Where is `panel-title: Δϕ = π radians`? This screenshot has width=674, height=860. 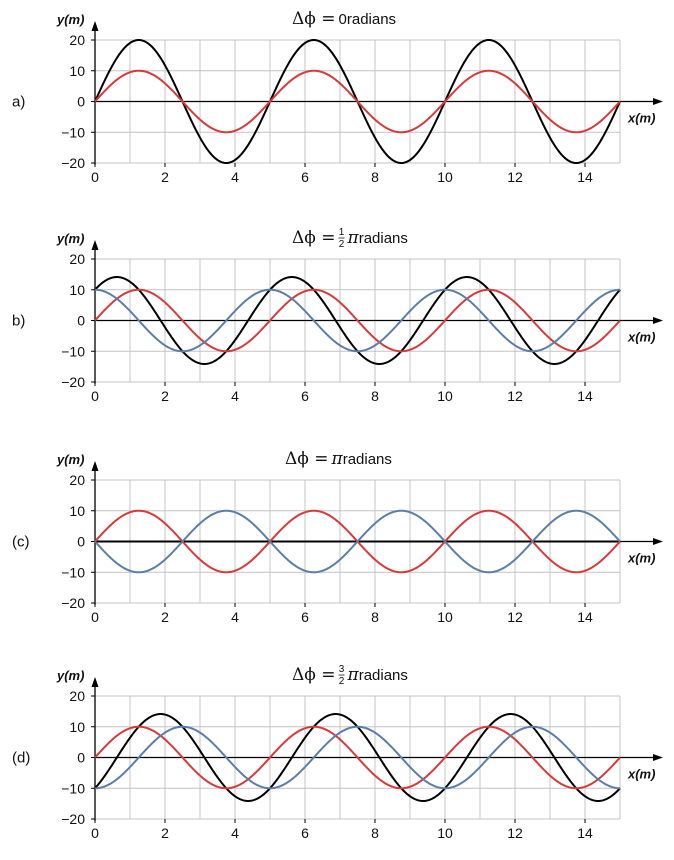 panel-title: Δϕ = π radians is located at coordinates (338, 459).